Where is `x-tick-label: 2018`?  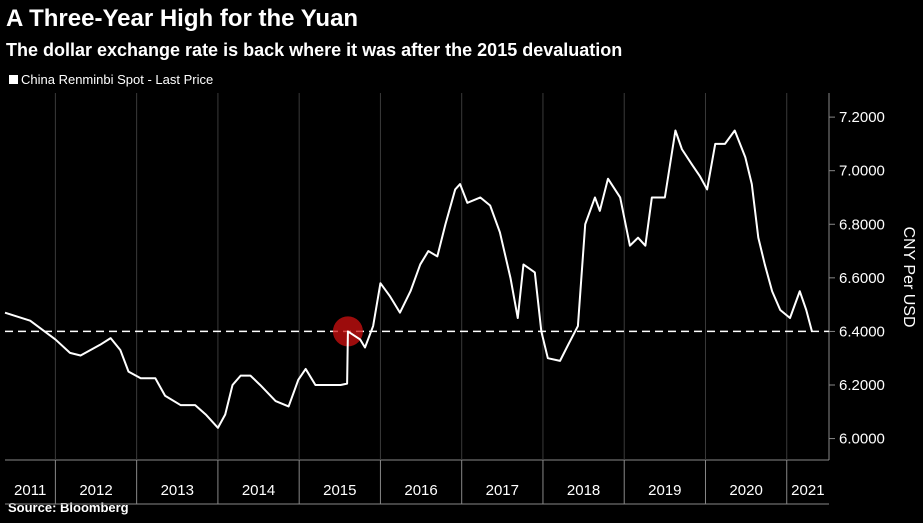 x-tick-label: 2018 is located at coordinates (583, 490).